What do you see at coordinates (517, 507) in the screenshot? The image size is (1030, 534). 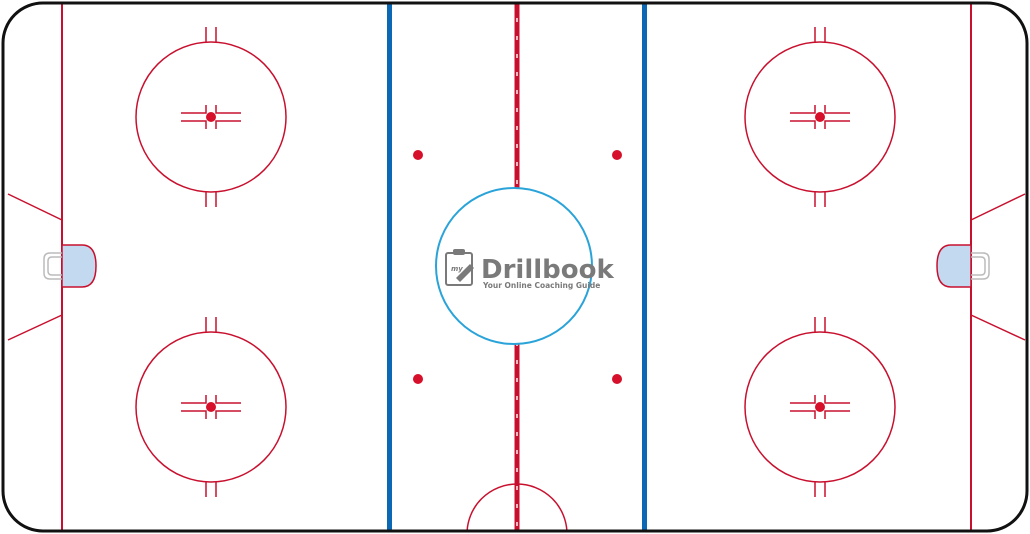 I see `referee-crease` at bounding box center [517, 507].